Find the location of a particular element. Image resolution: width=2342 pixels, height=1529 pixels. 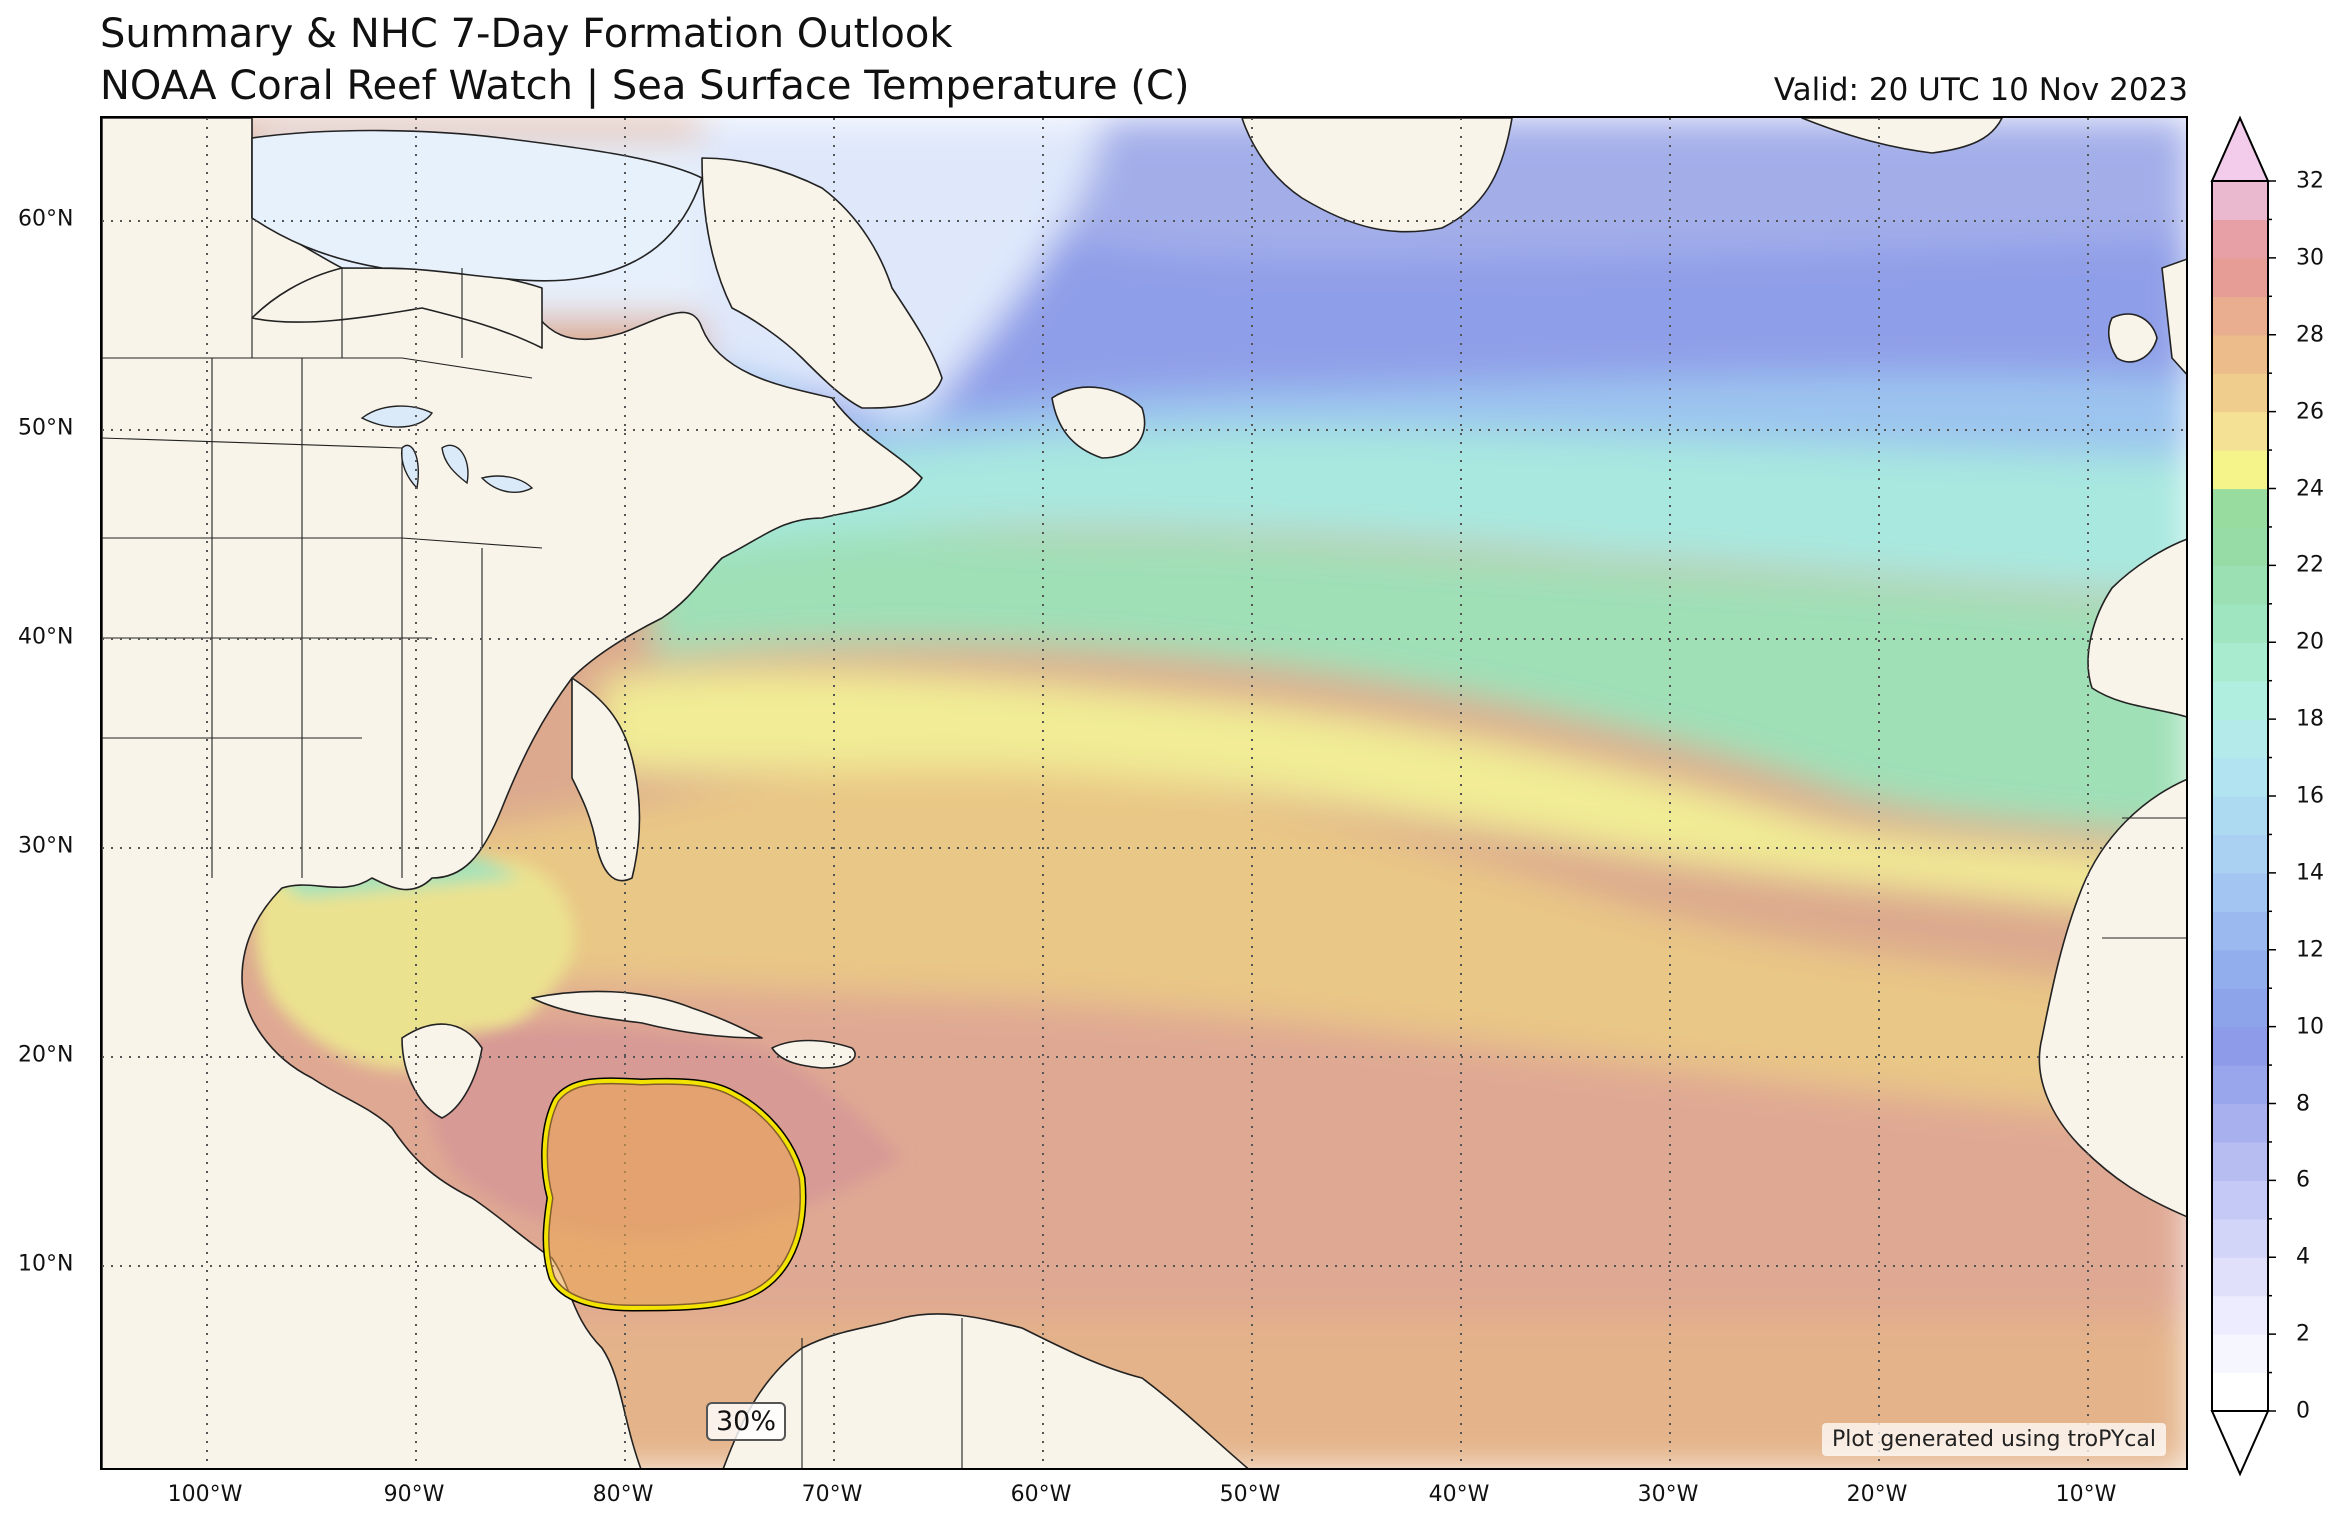

sst-colorbar is located at coordinates (2243, 796).